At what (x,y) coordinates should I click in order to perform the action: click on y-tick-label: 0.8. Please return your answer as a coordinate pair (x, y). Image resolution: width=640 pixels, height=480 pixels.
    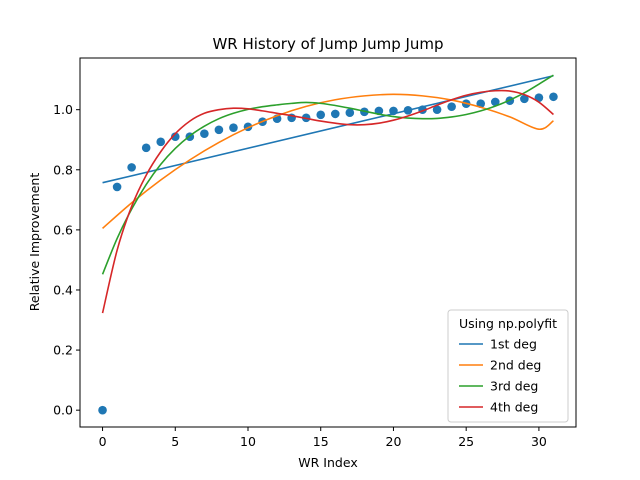
    Looking at the image, I should click on (63, 169).